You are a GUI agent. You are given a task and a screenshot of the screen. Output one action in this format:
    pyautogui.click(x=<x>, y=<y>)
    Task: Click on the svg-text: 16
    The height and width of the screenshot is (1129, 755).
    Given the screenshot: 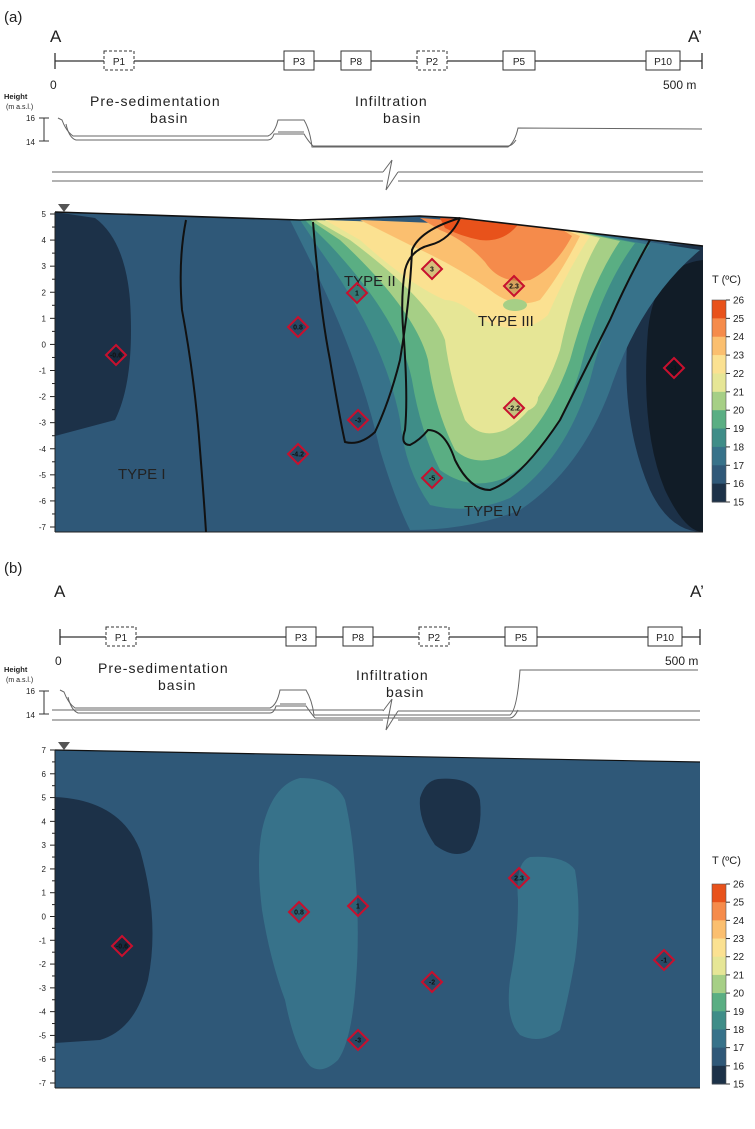 What is the action you would take?
    pyautogui.click(x=30, y=118)
    